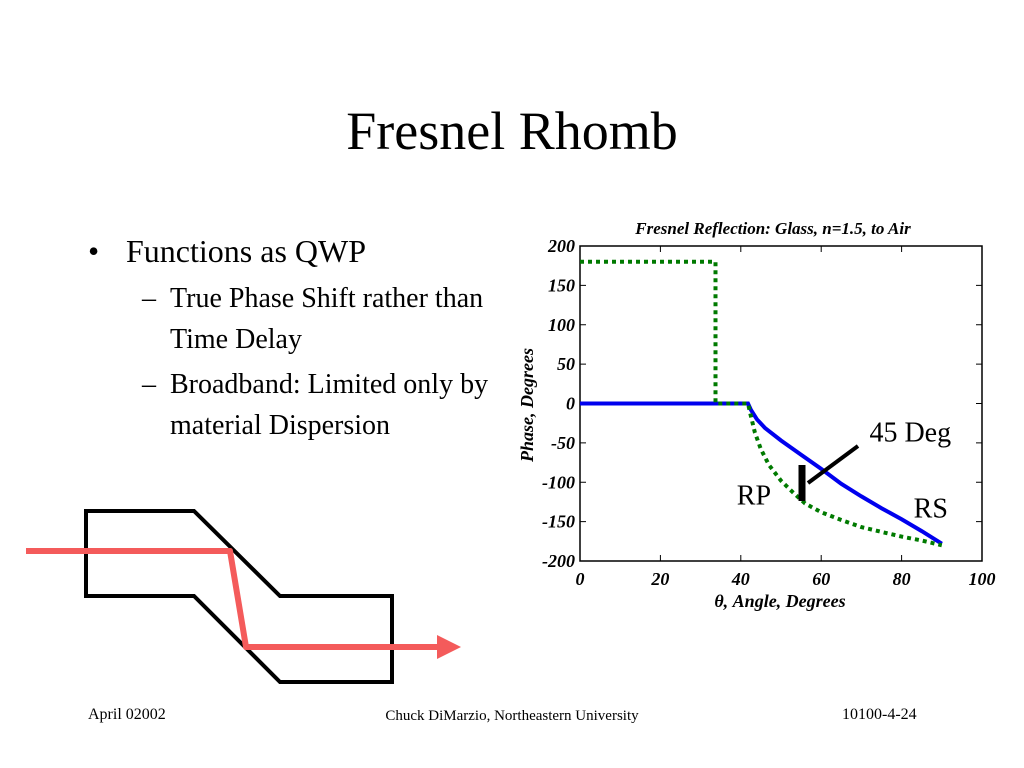 The height and width of the screenshot is (768, 1024). I want to click on y-tick-label: -100, so click(558, 482).